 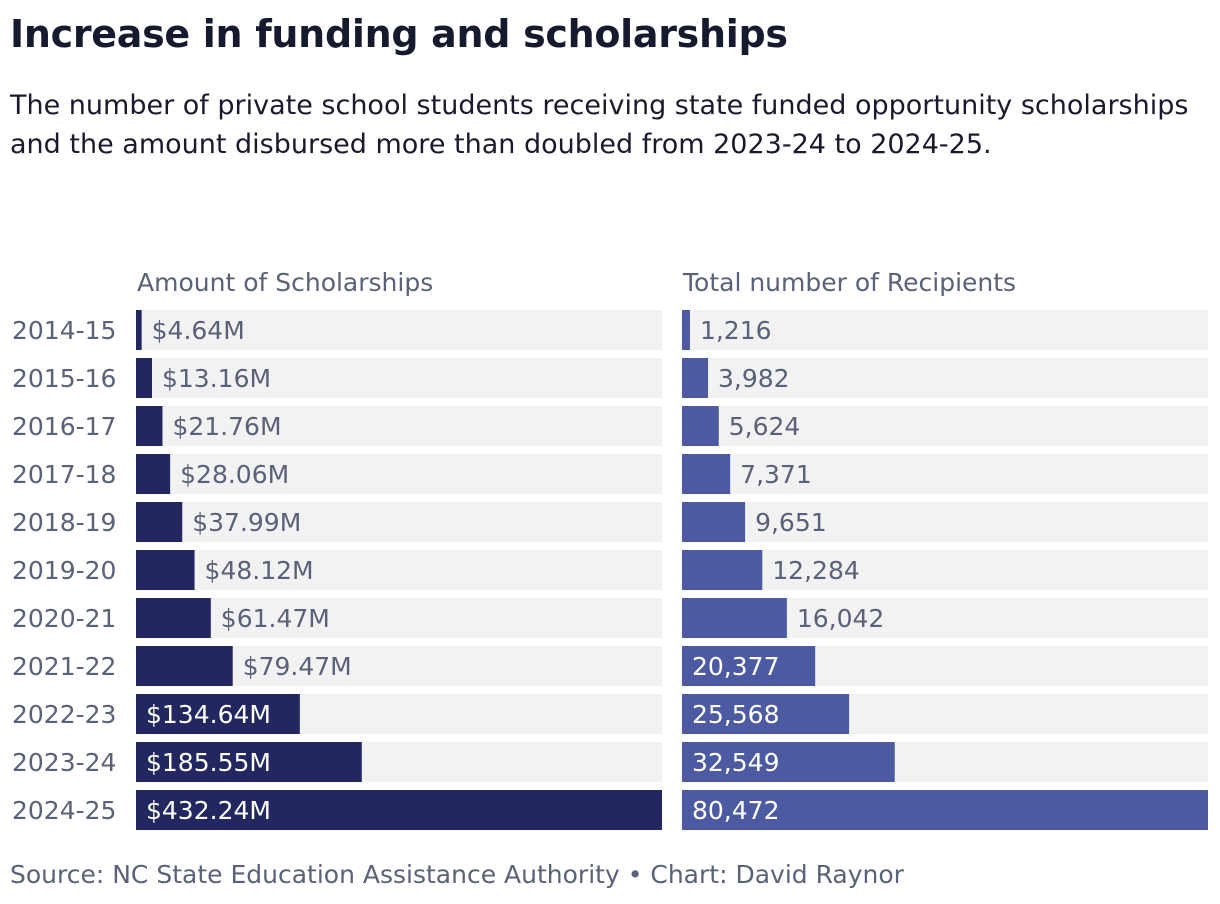 I want to click on amount-value-label: $185.55M, so click(x=208, y=762).